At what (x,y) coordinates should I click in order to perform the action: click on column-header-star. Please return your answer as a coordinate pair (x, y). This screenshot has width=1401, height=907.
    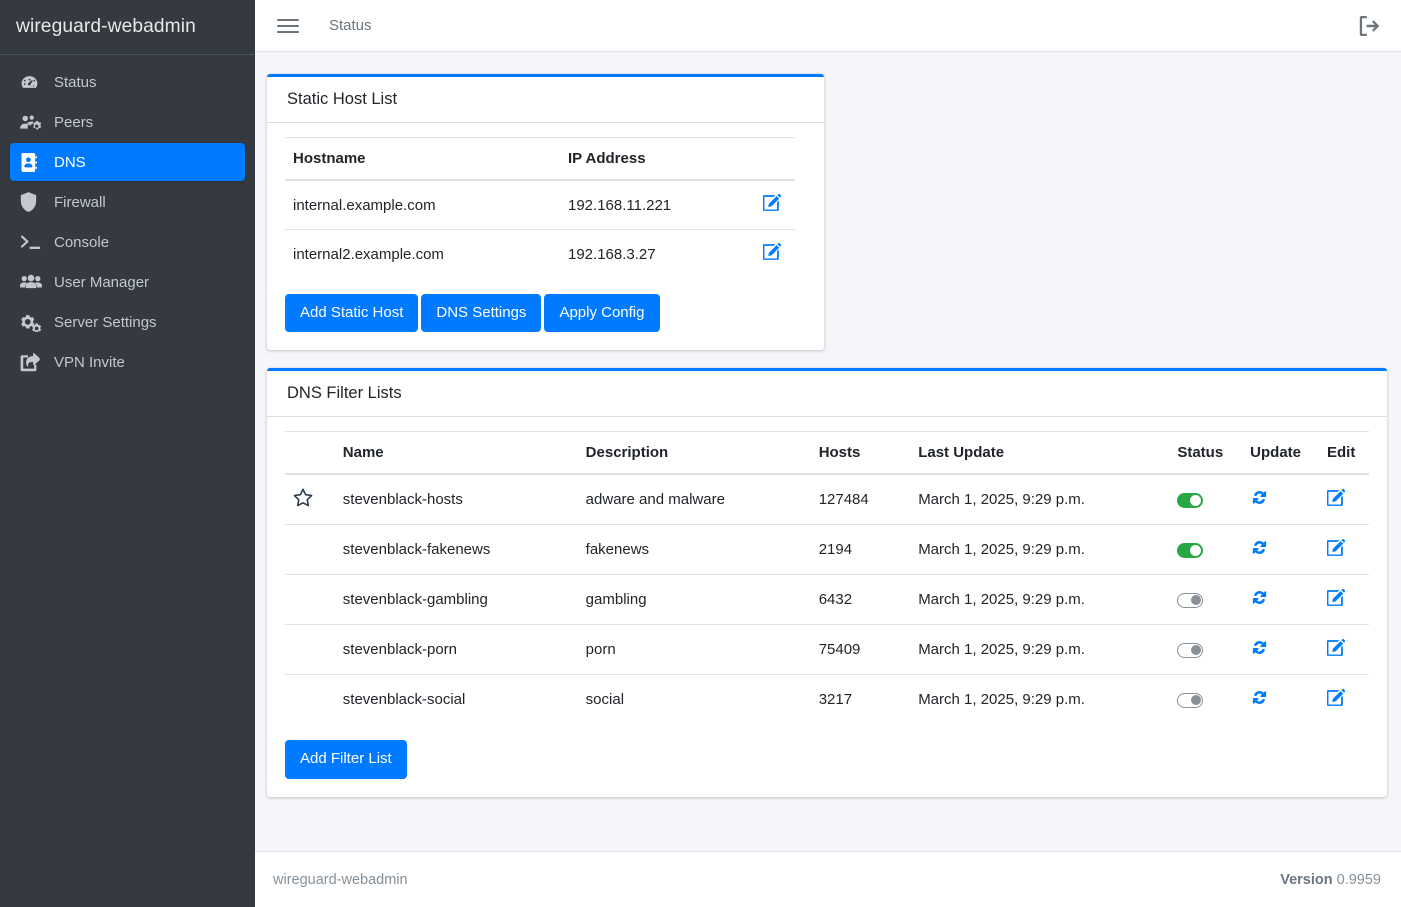
    Looking at the image, I should click on (310, 453).